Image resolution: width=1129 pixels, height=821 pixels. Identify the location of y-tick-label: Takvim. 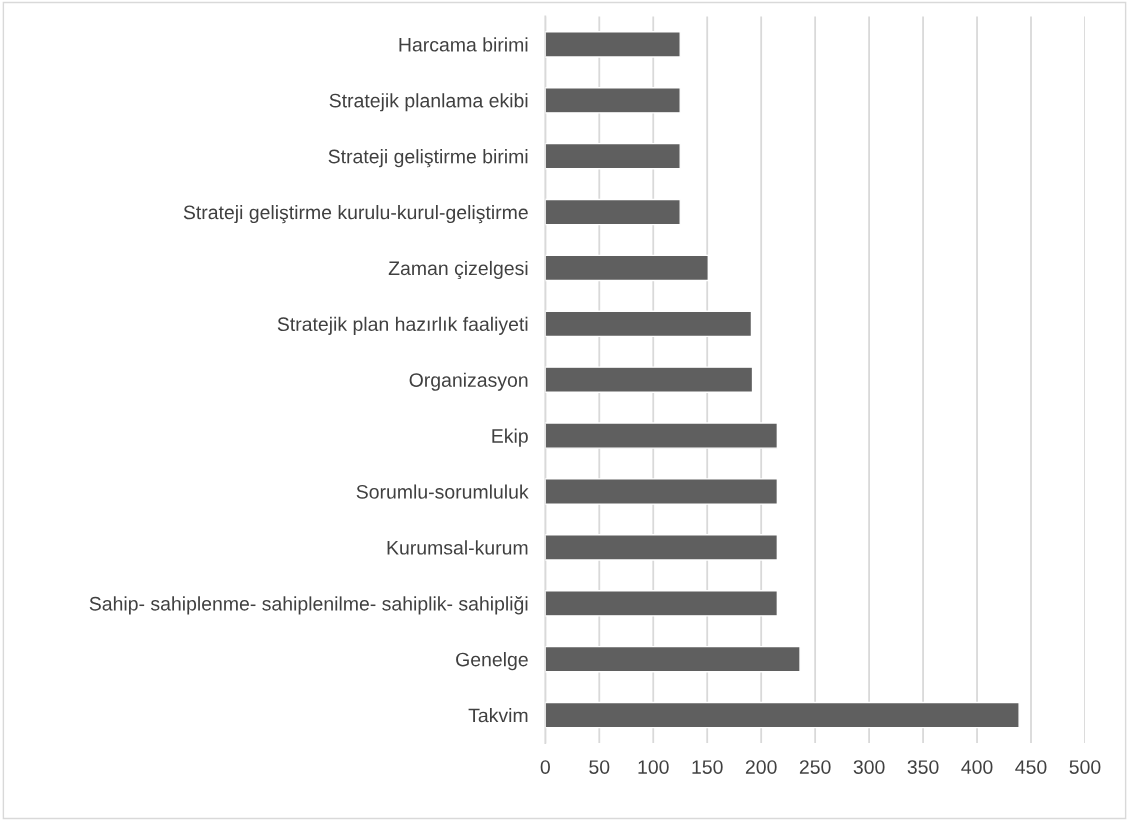
(498, 715).